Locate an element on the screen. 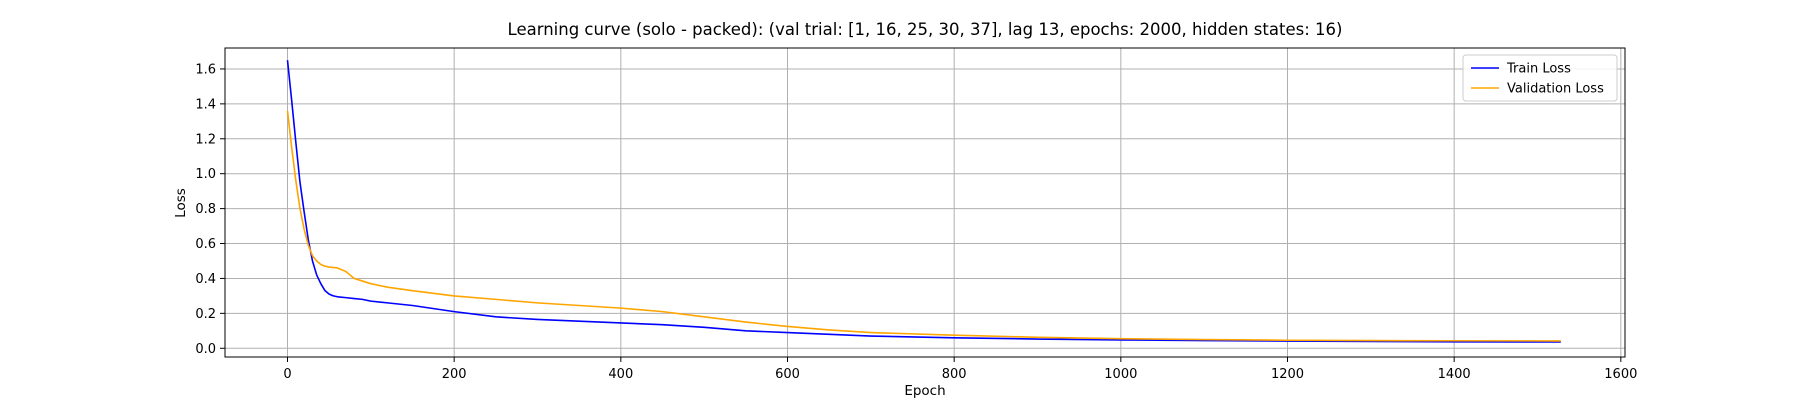 The height and width of the screenshot is (400, 1800). x-tick-label: 1600 is located at coordinates (1620, 374).